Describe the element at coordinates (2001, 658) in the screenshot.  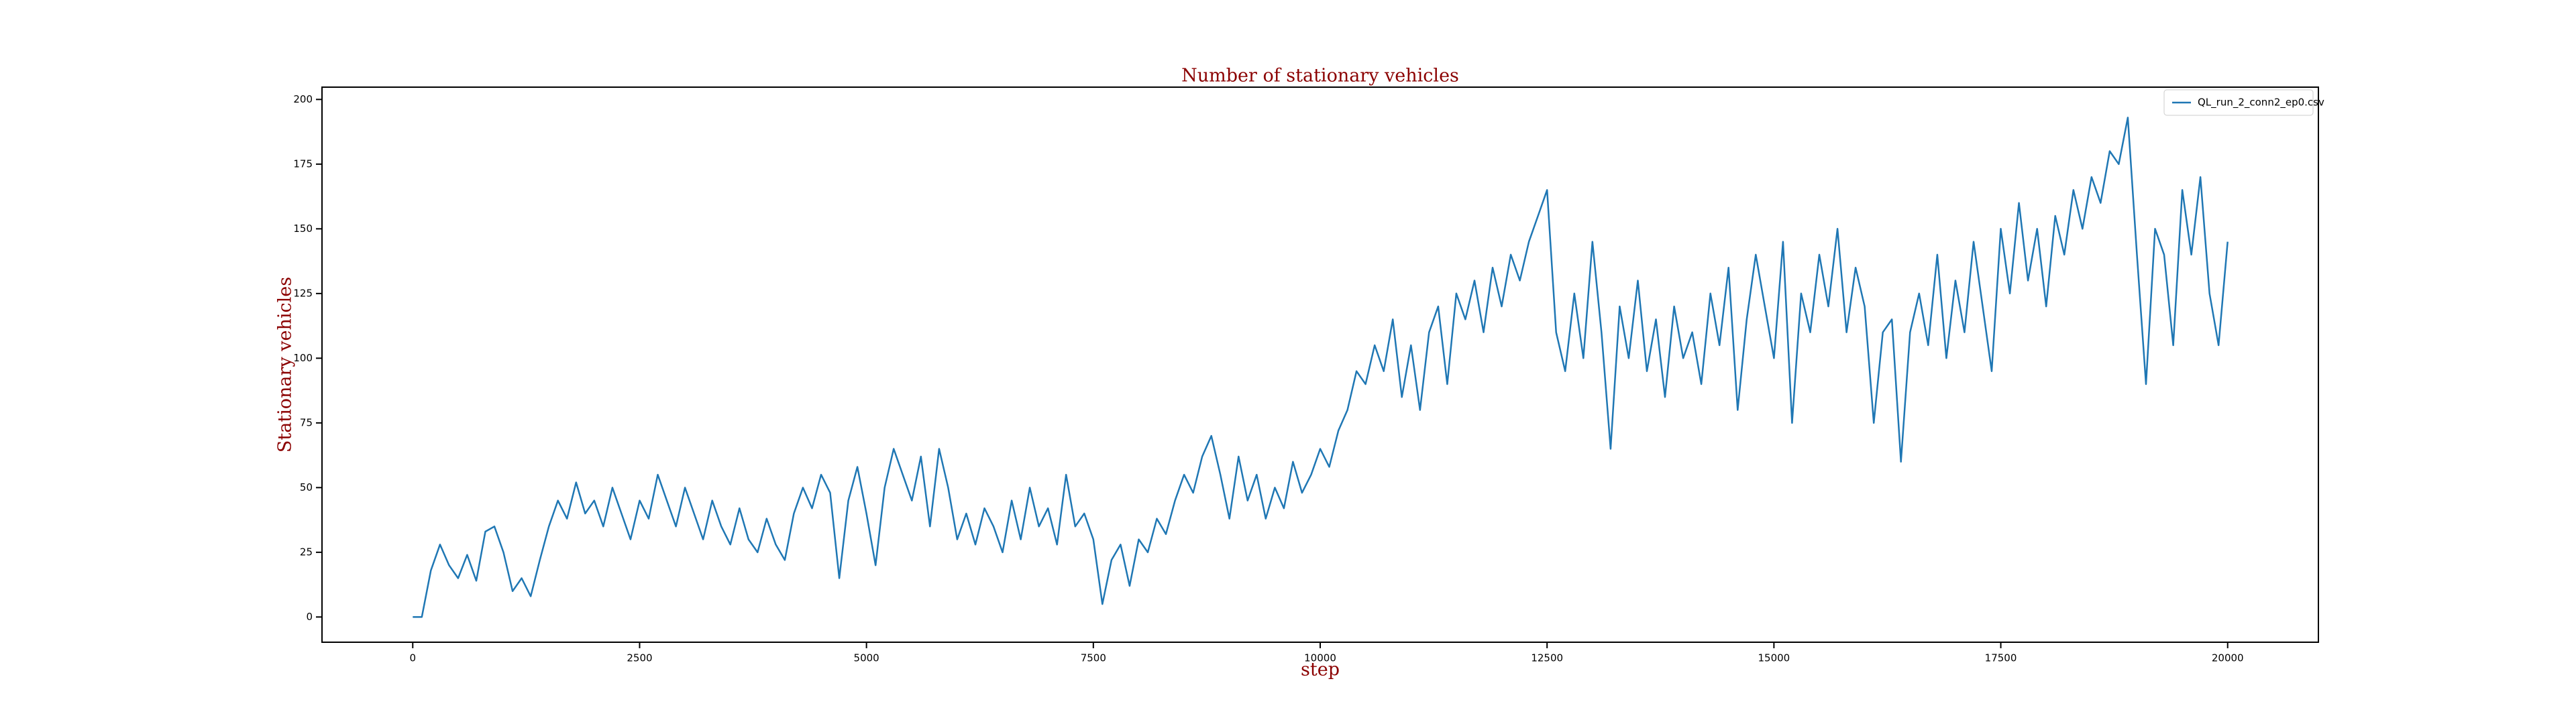
I see `x-tick-label: 17500` at that location.